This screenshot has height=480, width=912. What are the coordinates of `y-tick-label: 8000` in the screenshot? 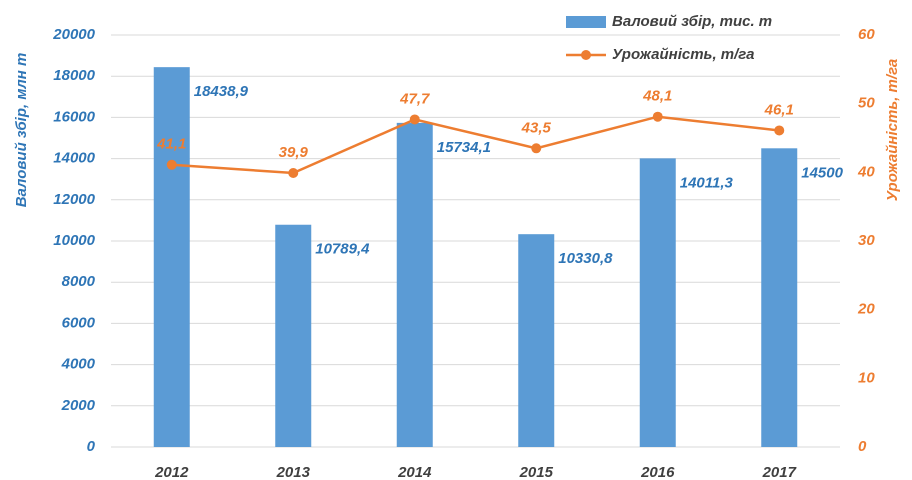 It's located at (79, 281).